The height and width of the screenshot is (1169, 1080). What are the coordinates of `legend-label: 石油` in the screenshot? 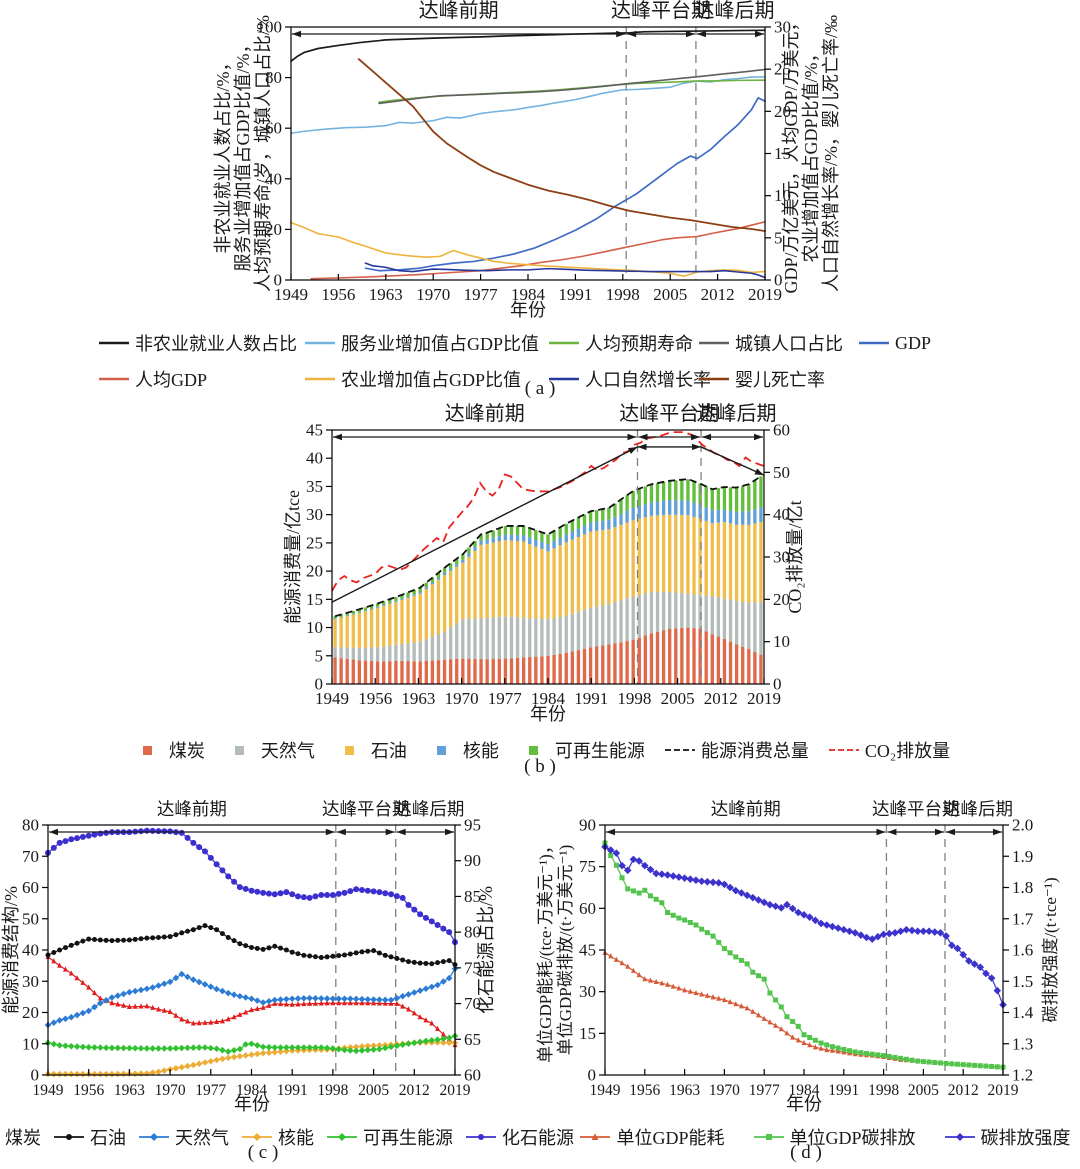 It's located at (108, 1138).